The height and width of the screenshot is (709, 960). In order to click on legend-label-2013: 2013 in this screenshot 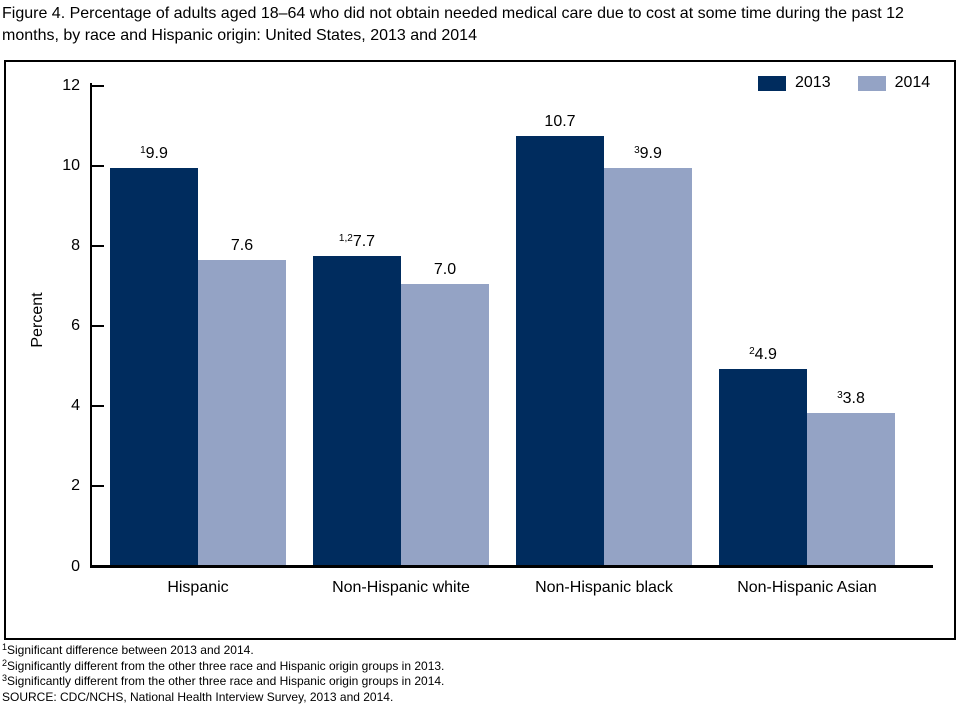, I will do `click(813, 82)`.